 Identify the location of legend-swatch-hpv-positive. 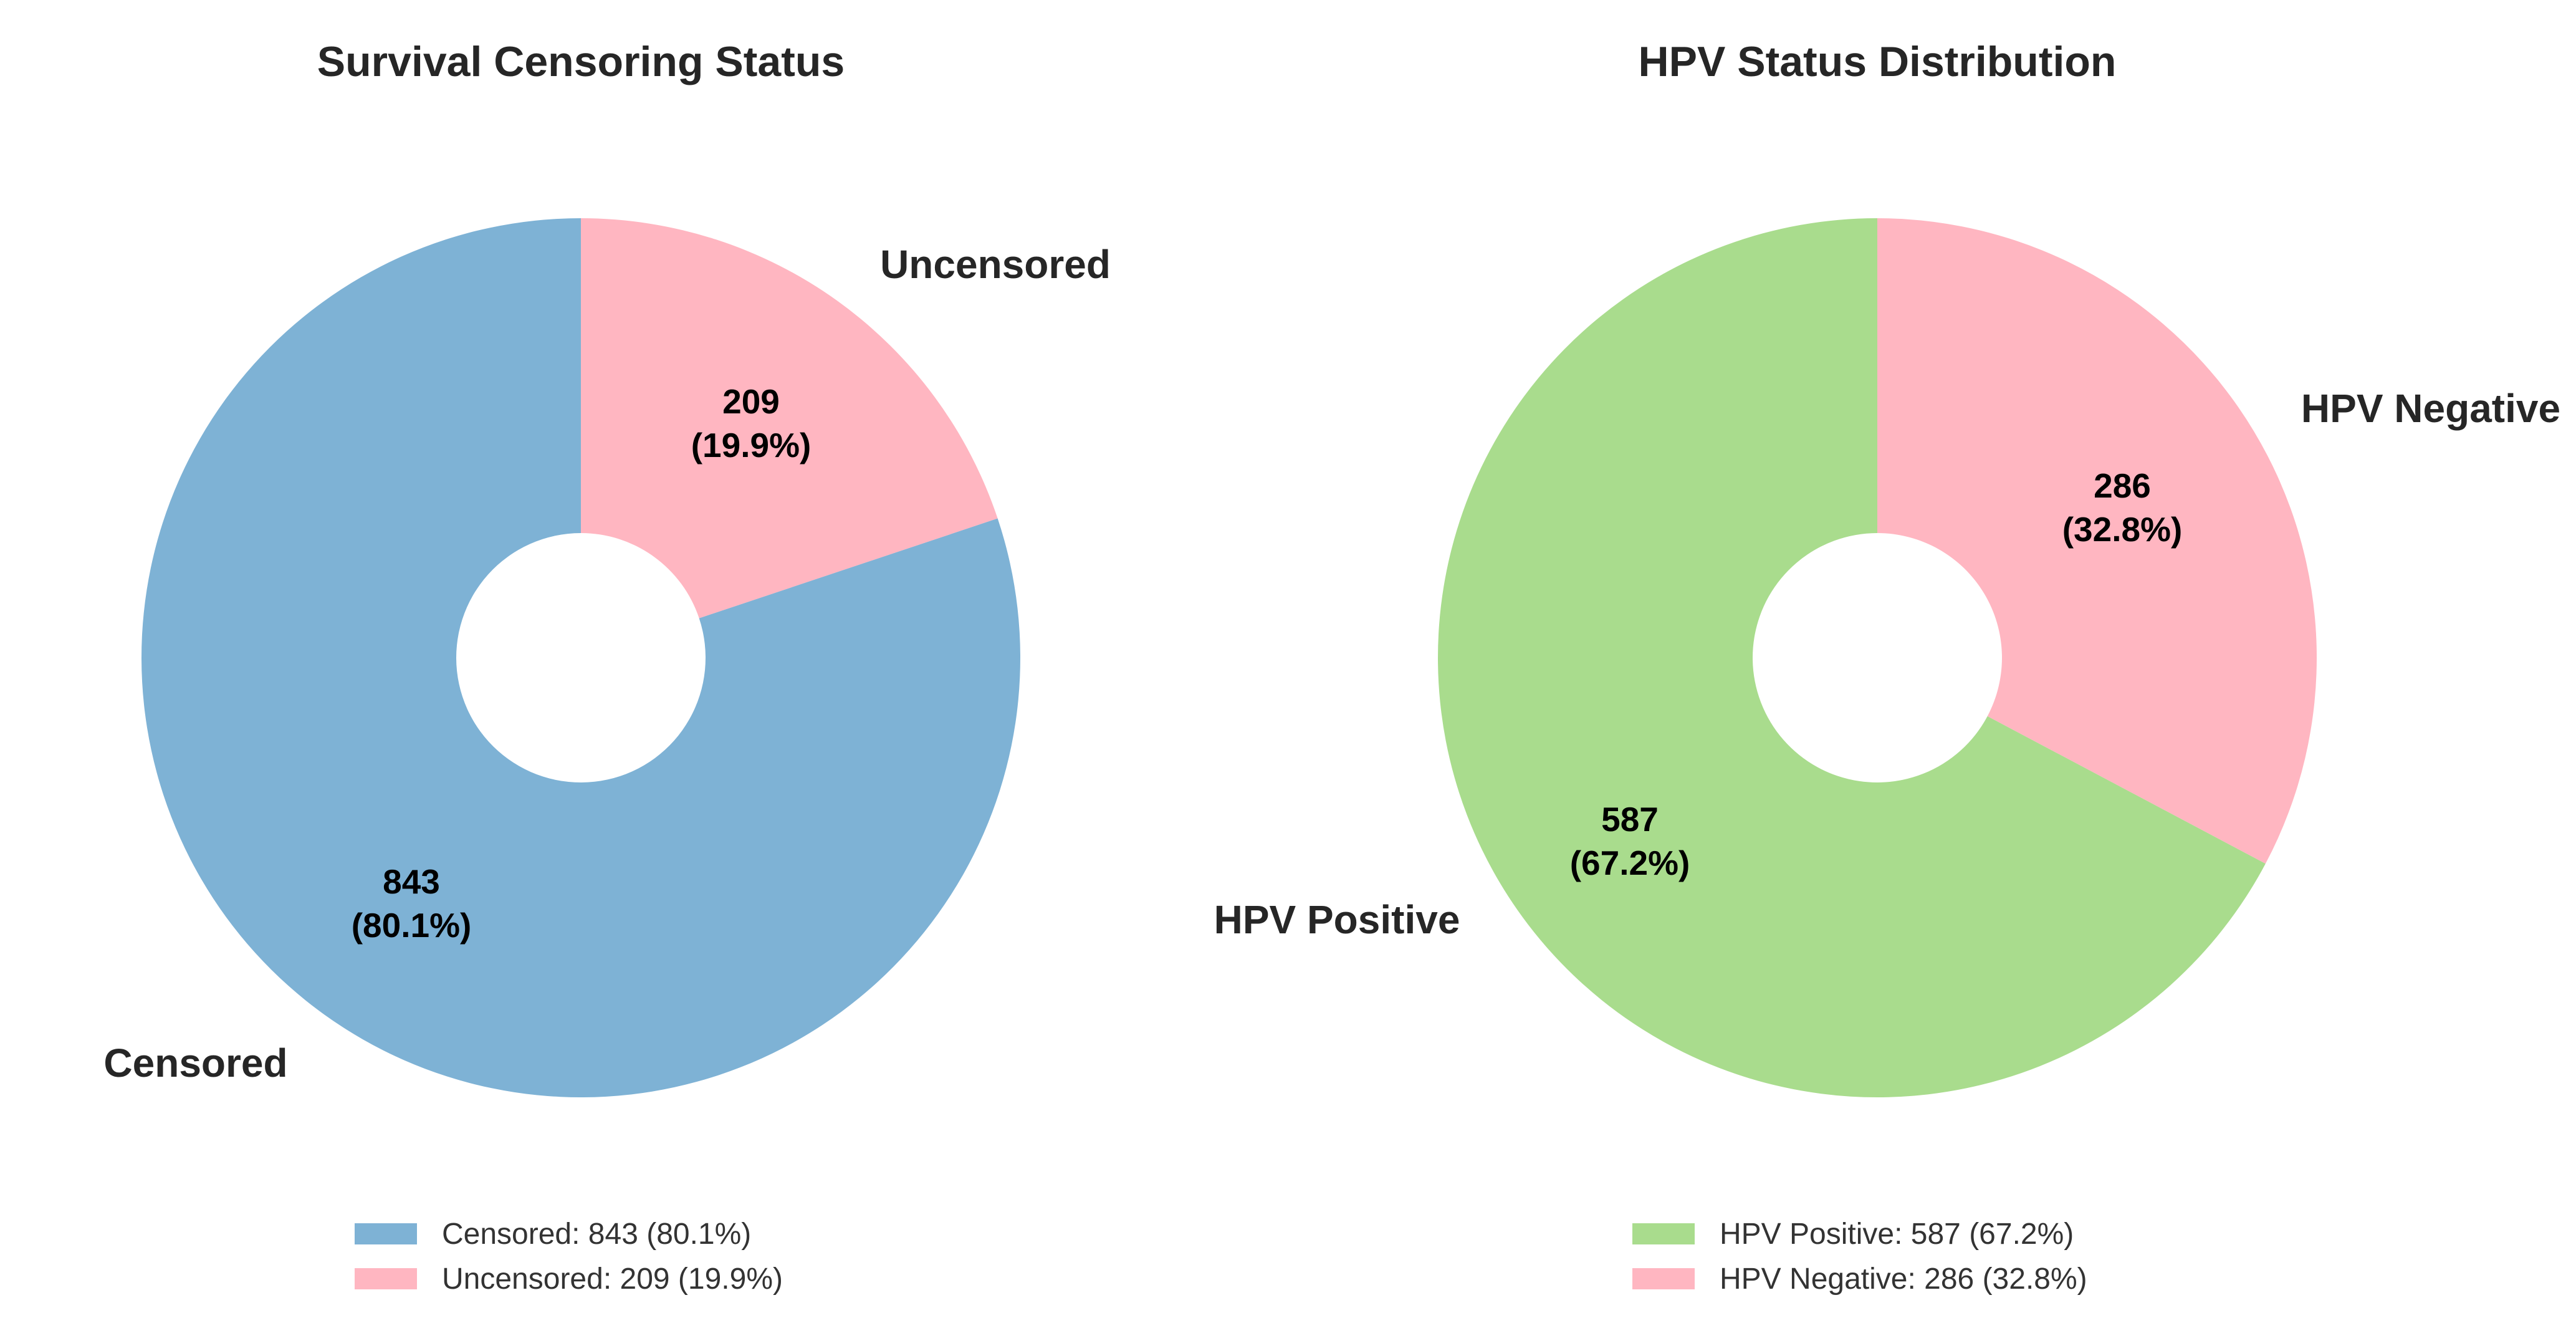
(1663, 1233).